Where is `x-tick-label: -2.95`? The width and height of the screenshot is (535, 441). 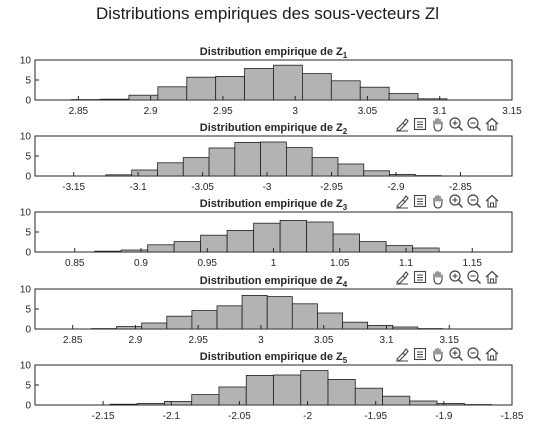 x-tick-label: -2.95 is located at coordinates (331, 187).